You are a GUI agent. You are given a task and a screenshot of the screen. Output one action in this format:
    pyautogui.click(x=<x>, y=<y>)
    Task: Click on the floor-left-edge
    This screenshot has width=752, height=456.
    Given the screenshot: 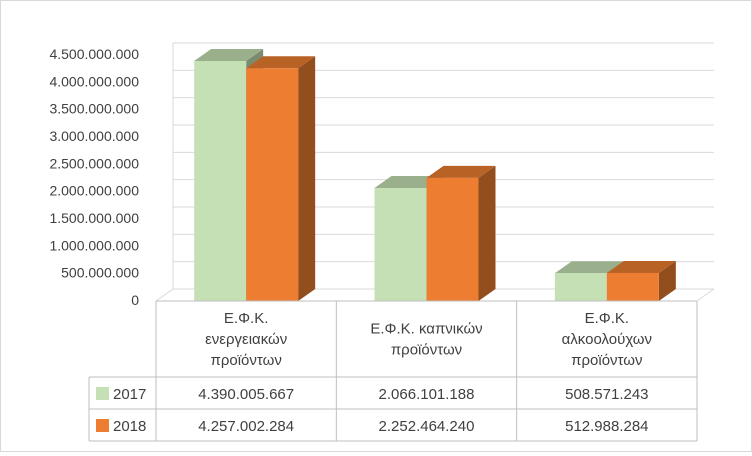 What is the action you would take?
    pyautogui.click(x=164, y=295)
    